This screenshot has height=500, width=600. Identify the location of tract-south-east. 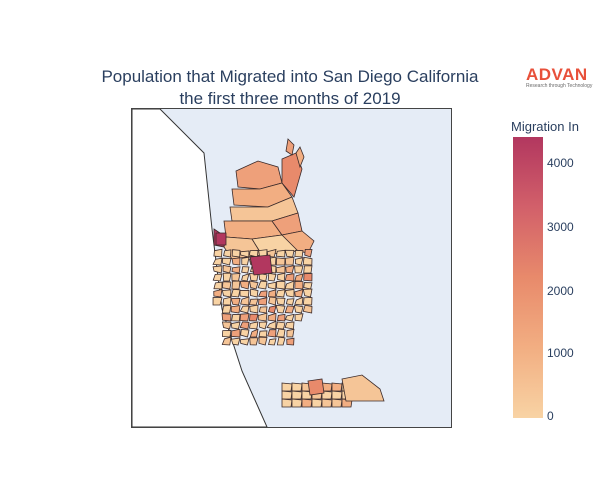
(363, 388).